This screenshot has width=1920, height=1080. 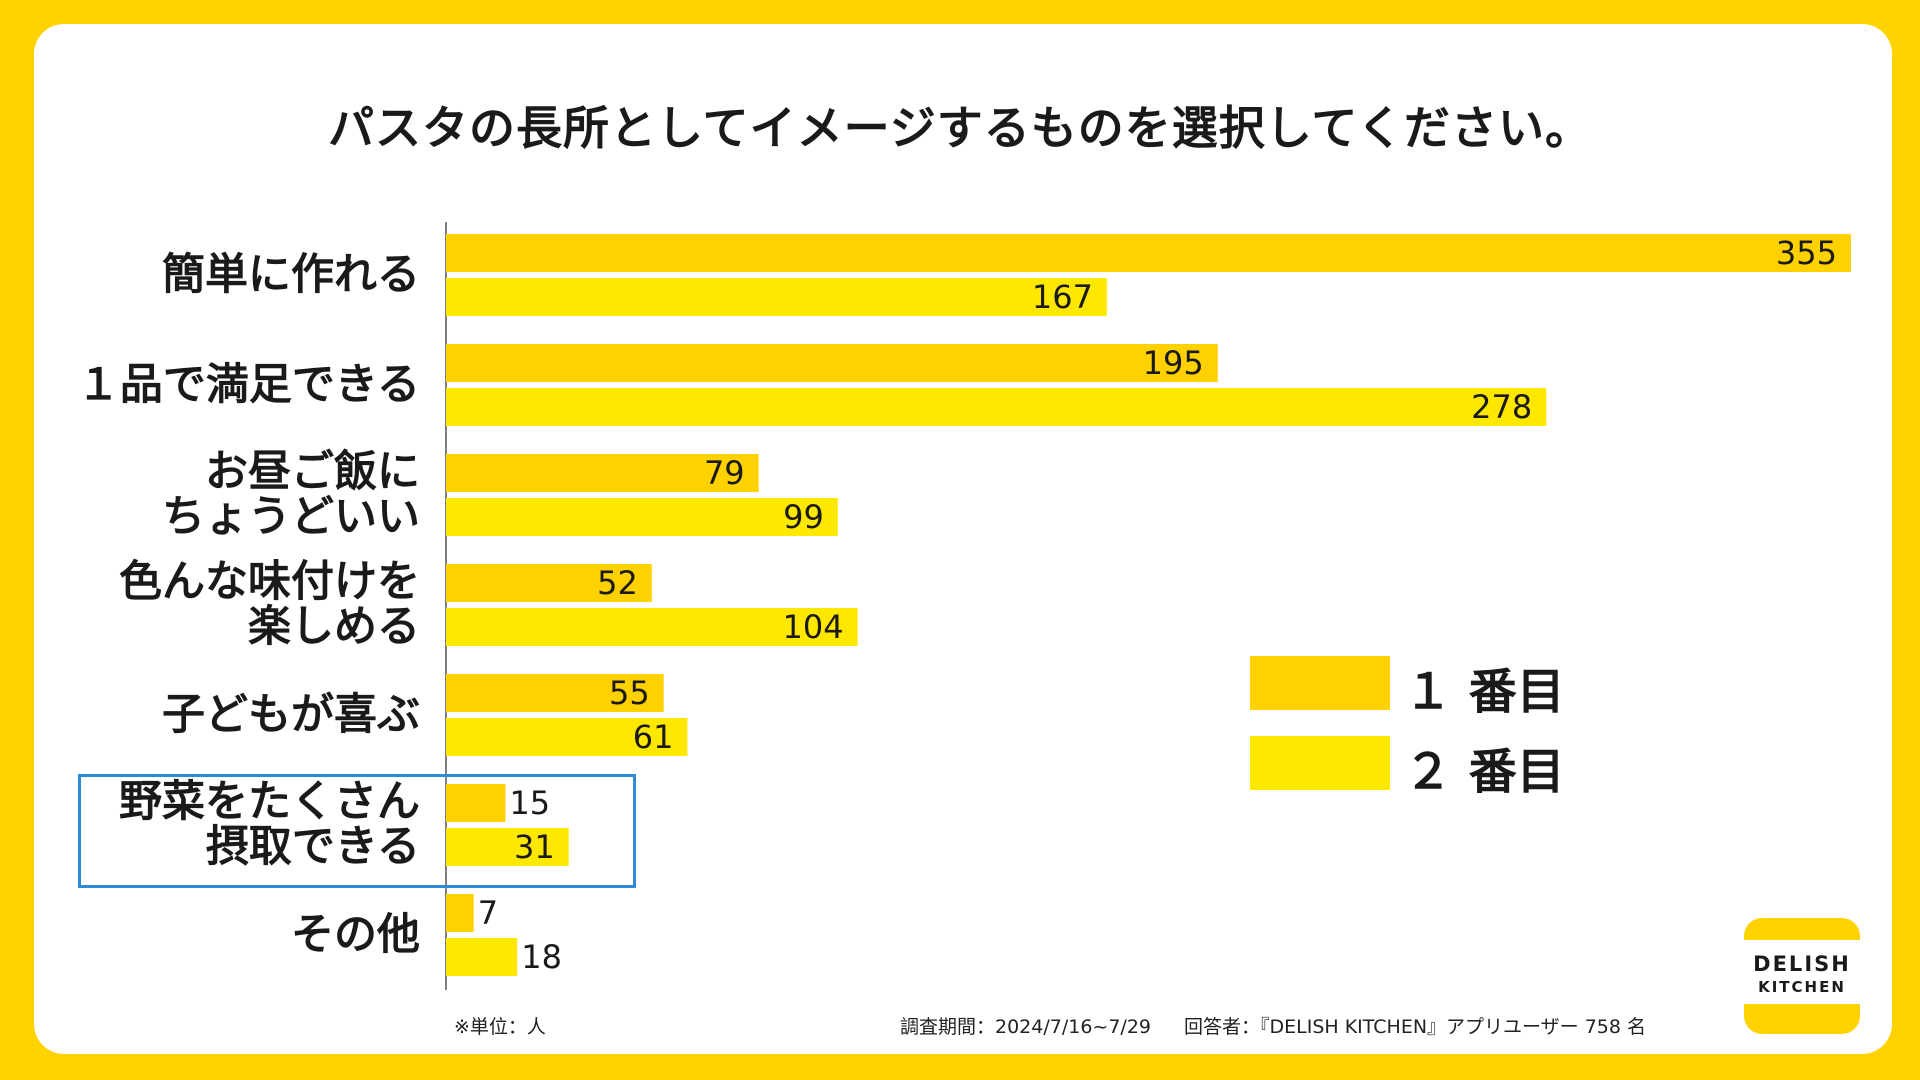 What do you see at coordinates (541, 957) in the screenshot?
I see `data-label-second-6: 18` at bounding box center [541, 957].